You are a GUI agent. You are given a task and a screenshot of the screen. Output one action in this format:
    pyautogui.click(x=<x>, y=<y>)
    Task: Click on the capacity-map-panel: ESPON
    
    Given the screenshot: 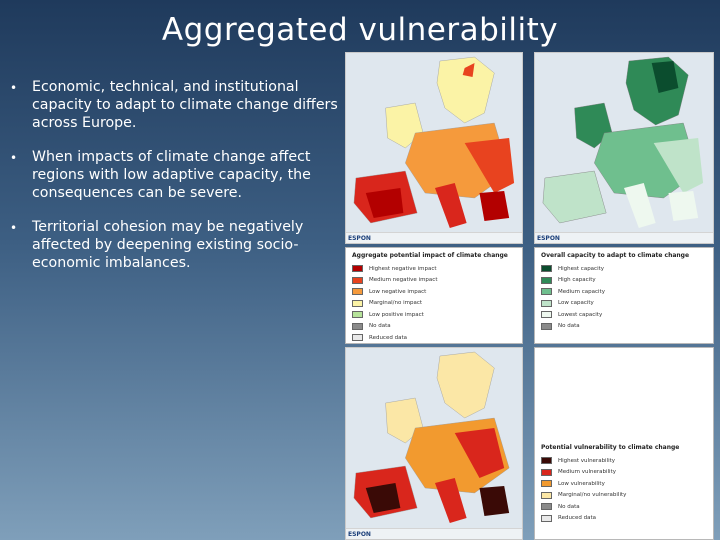 What is the action you would take?
    pyautogui.click(x=624, y=148)
    